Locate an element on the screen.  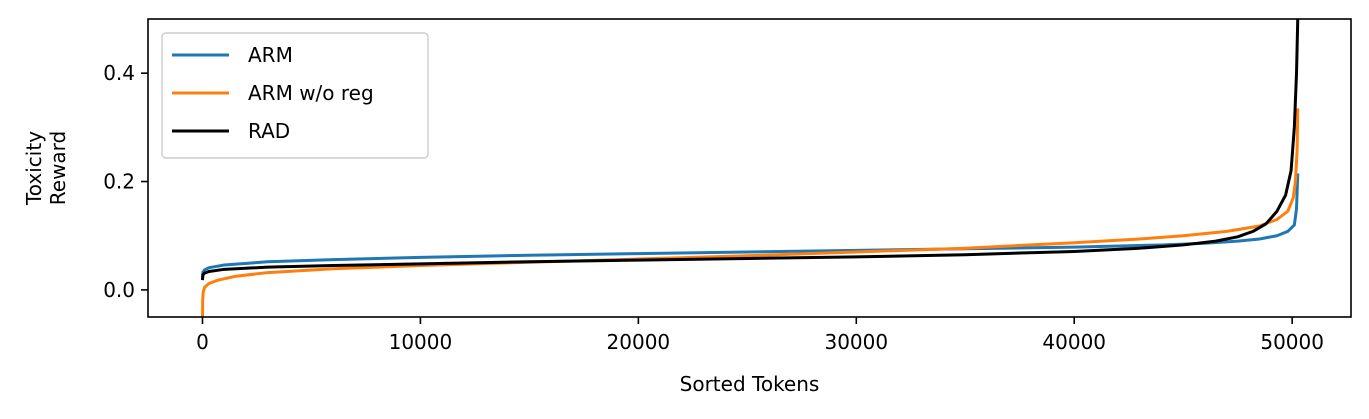
y-tick-label: 0.4 is located at coordinates (119, 73).